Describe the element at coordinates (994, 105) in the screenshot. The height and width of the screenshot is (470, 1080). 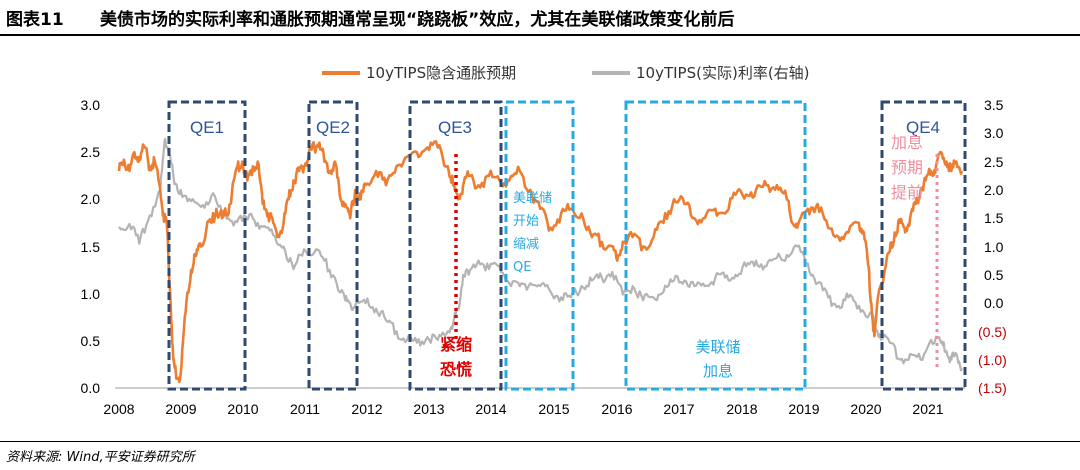
I see `y-right-tick: 3.5` at that location.